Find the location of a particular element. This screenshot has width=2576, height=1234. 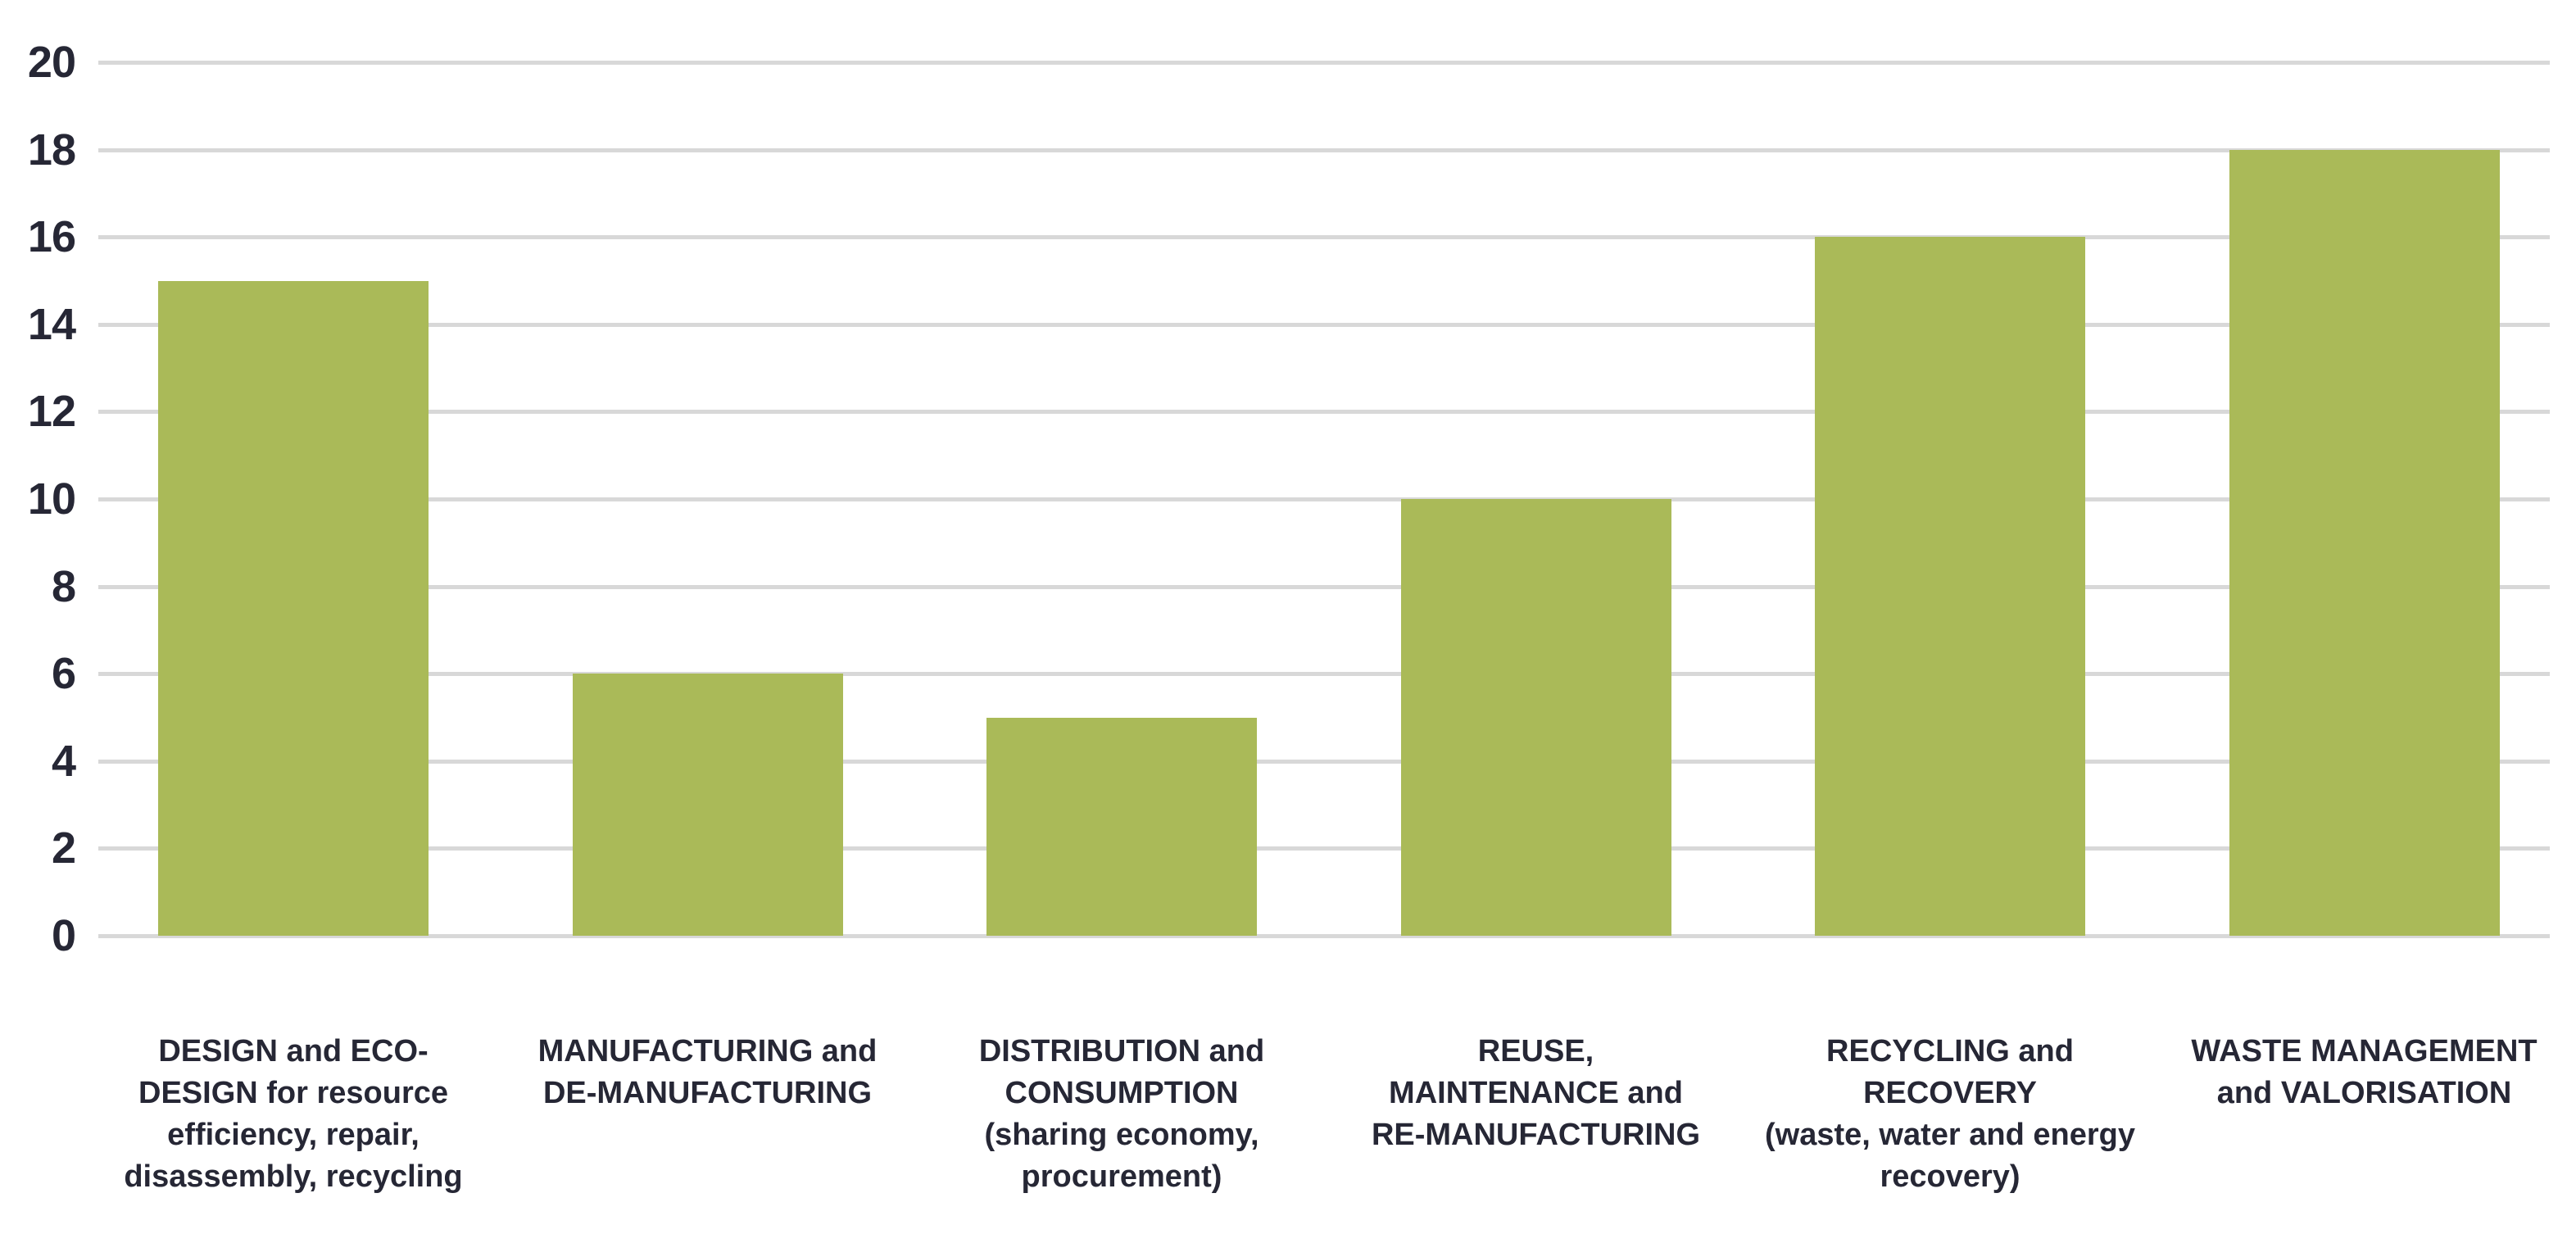

category-label: REUSE, MAINTENANCE and RE-MANUFACTURING is located at coordinates (1536, 1094).